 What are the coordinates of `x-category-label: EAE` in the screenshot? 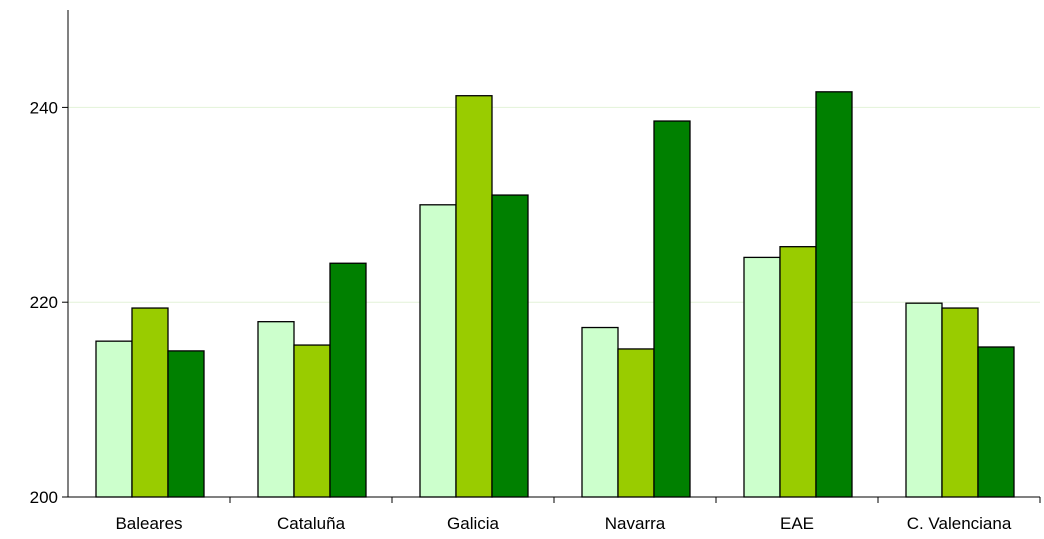 It's located at (797, 523).